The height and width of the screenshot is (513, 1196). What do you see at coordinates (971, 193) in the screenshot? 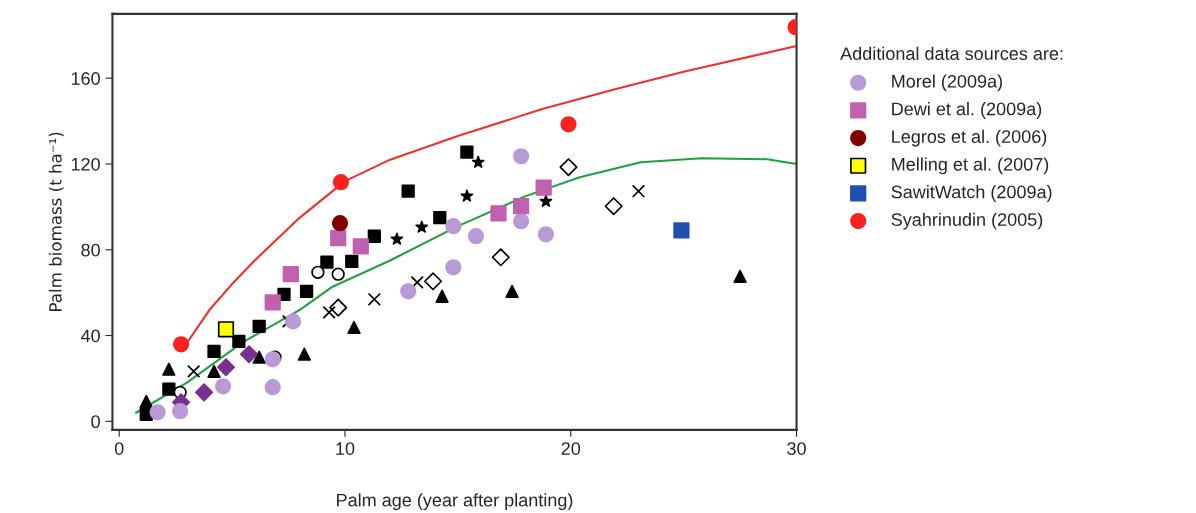
I see `legend-label: SawitWatch (2009a)` at bounding box center [971, 193].